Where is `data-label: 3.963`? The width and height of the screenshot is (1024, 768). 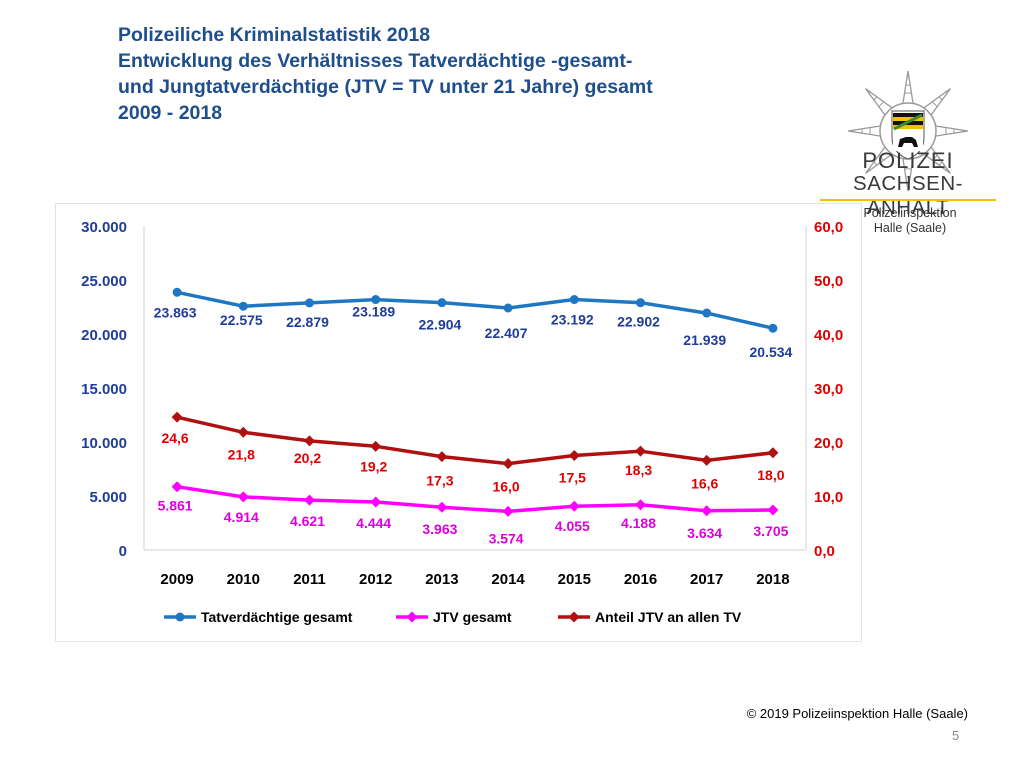 data-label: 3.963 is located at coordinates (439, 529).